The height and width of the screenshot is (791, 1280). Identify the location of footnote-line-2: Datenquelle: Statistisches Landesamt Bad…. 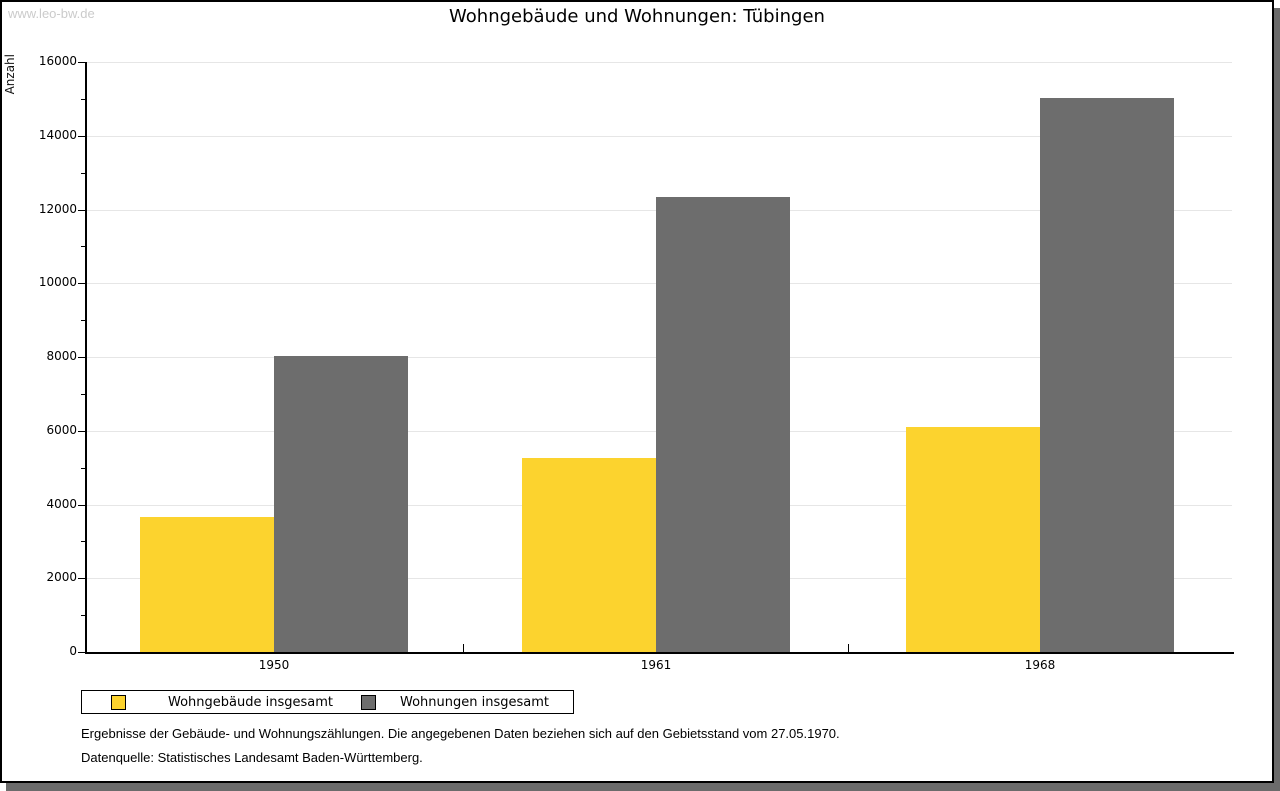
(252, 757).